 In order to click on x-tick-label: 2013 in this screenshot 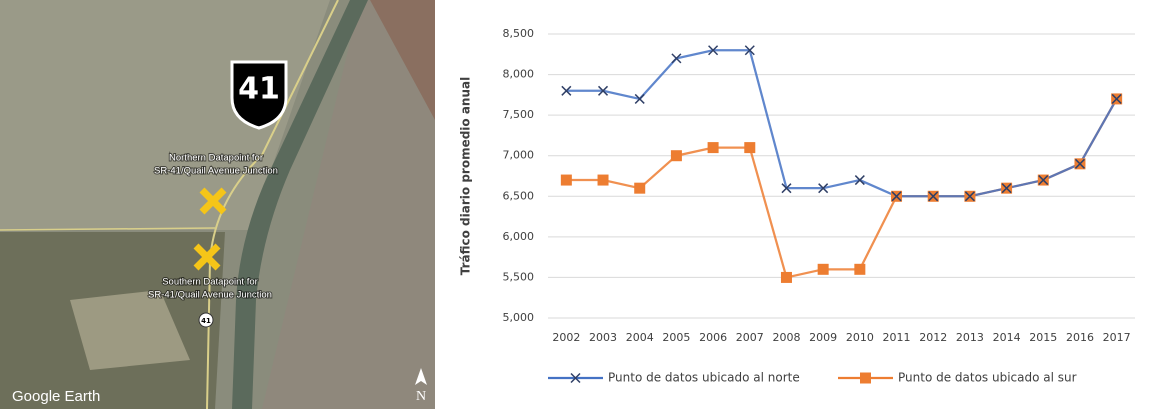, I will do `click(970, 337)`.